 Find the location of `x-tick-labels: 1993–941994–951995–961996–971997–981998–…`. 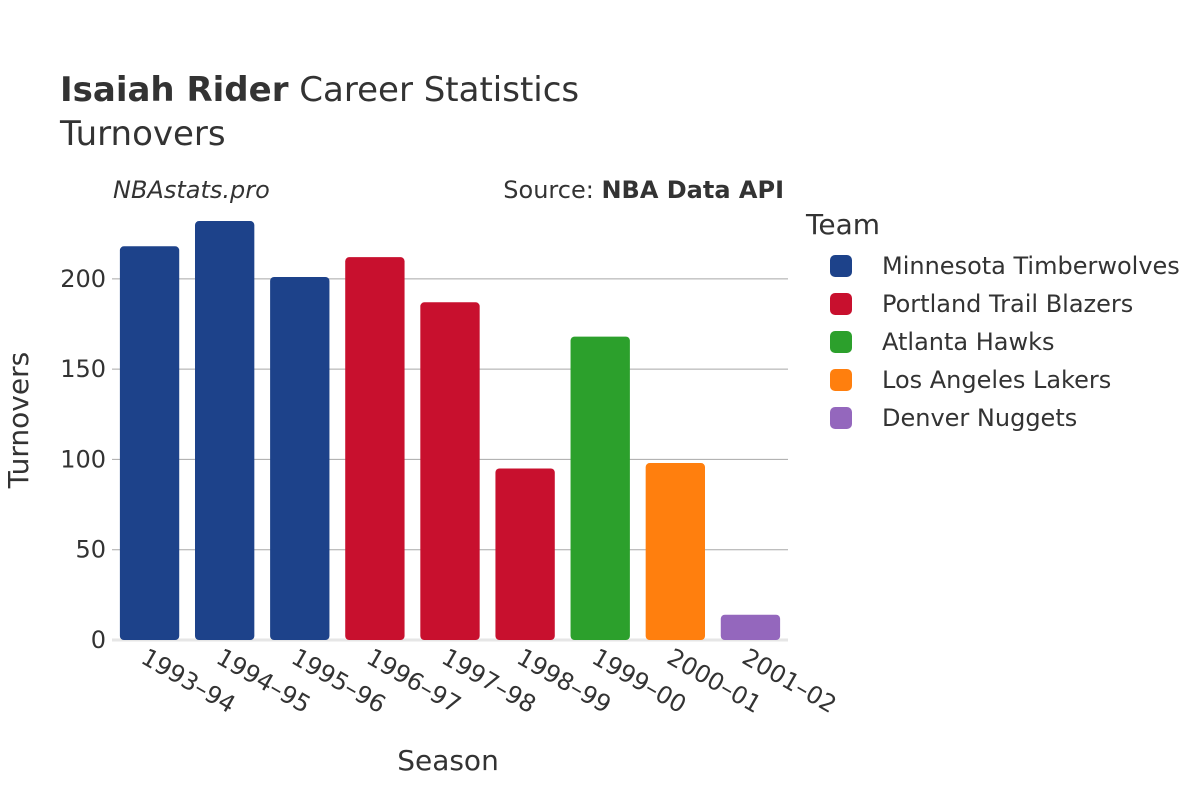

x-tick-labels: 1993–941994–951995–961996–971997–981998–… is located at coordinates (489, 681).